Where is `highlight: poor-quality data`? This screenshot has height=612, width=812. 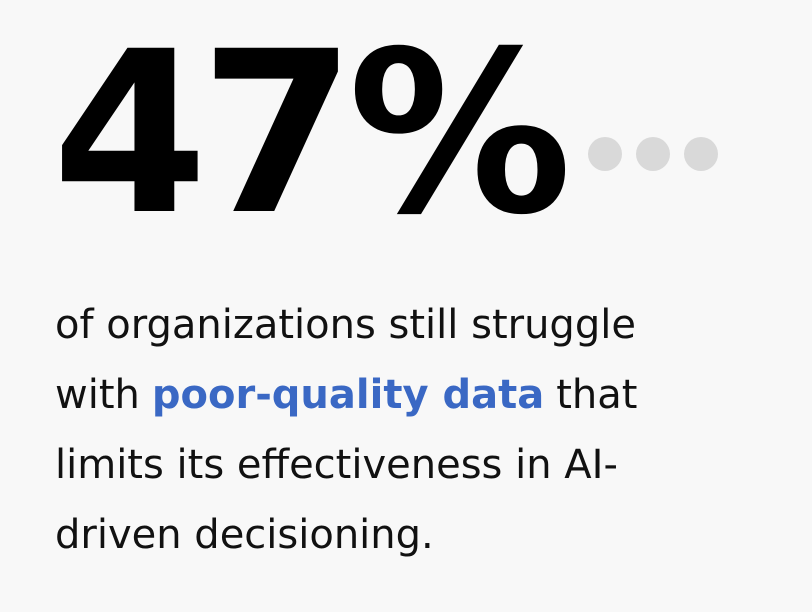
highlight: poor-quality data is located at coordinates (348, 395).